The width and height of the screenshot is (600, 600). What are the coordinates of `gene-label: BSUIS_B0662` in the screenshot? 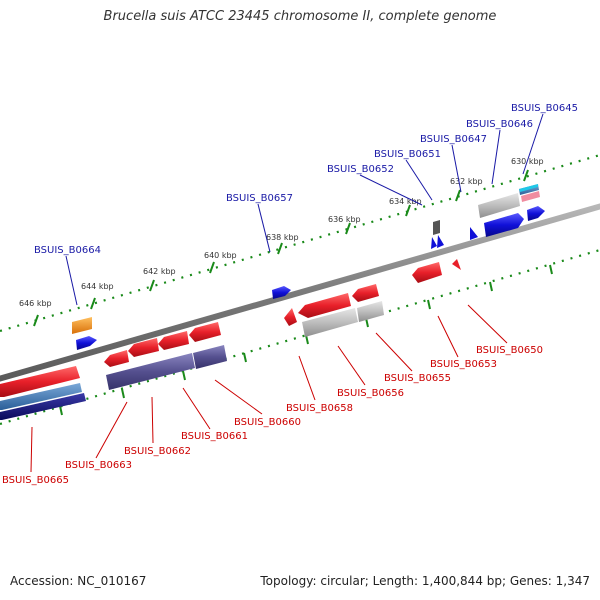 It's located at (157, 451).